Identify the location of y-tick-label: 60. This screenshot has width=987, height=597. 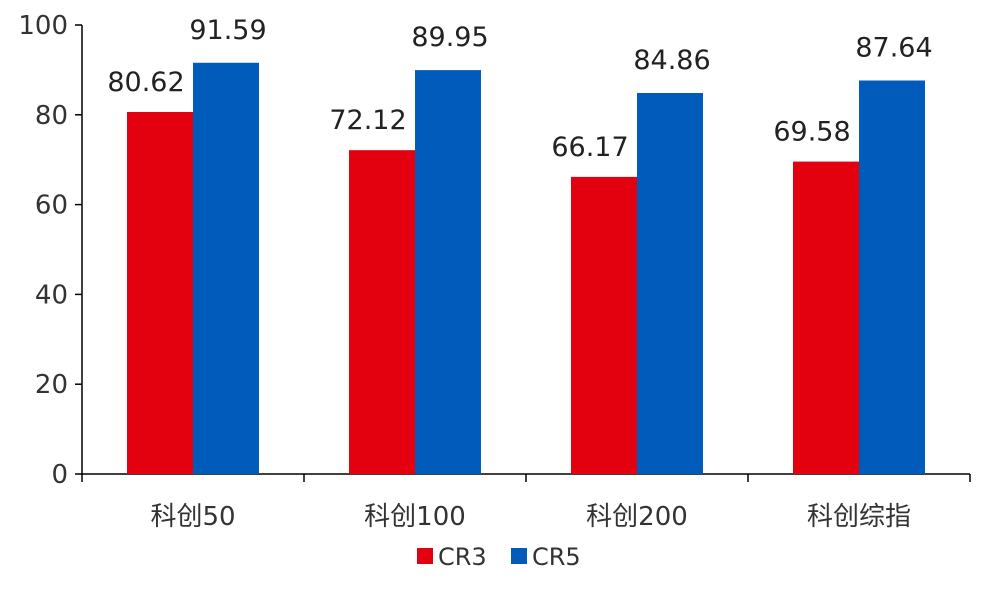
(51, 206).